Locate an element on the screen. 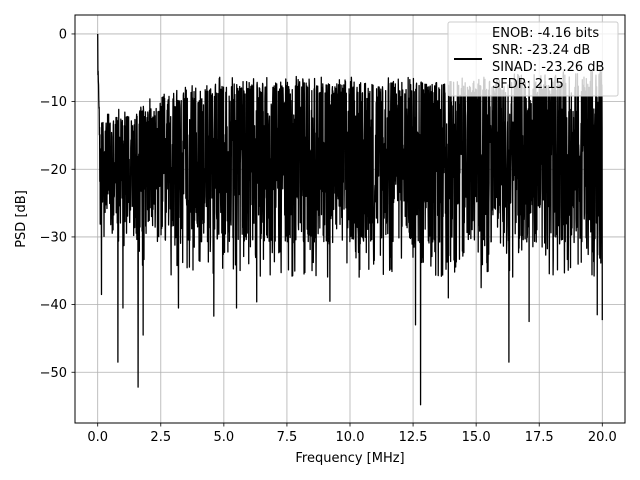  legend-entry-sfdr: SFDR: 2.15 is located at coordinates (528, 84).